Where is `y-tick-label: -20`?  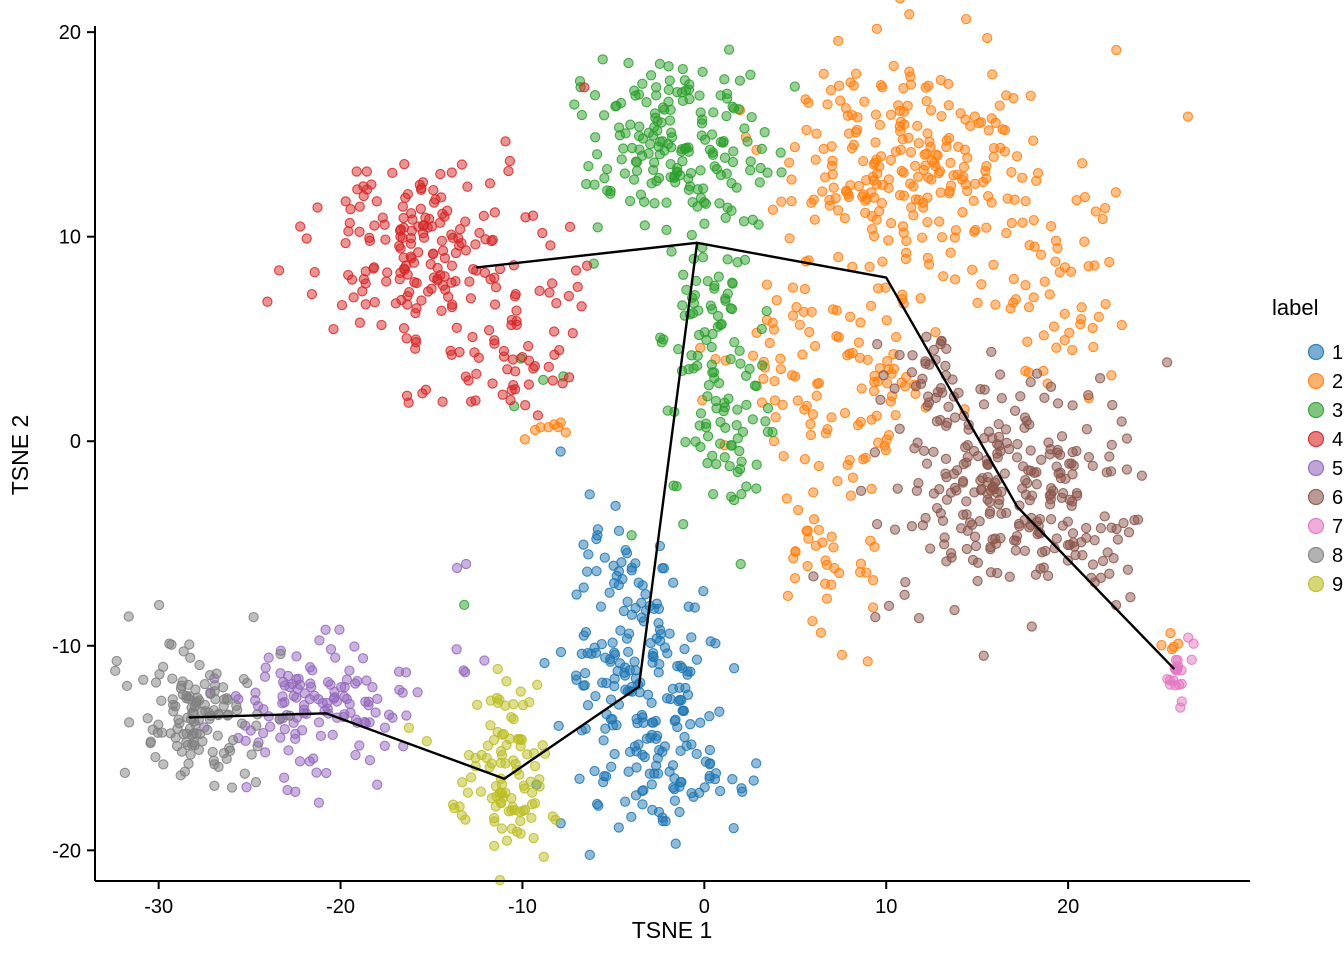
y-tick-label: -20 is located at coordinates (66, 851).